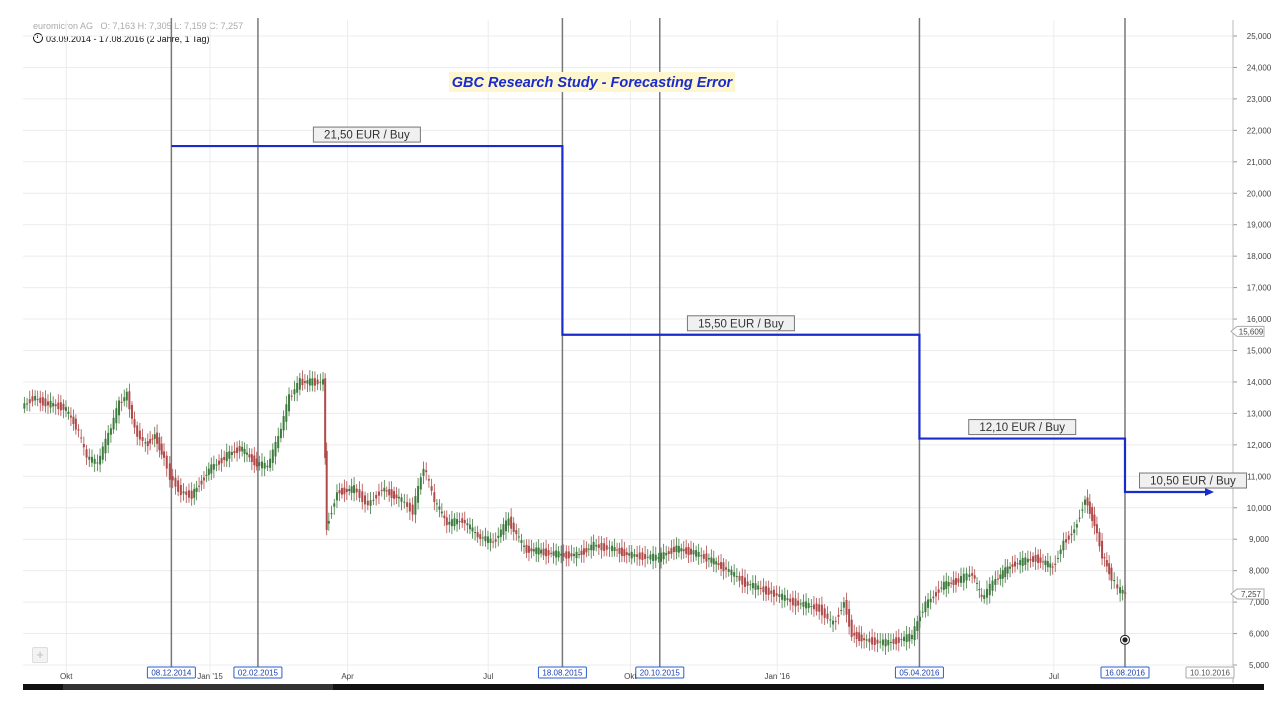  What do you see at coordinates (1192, 480) in the screenshot?
I see `forecast-label: 10,50 EUR / Buy` at bounding box center [1192, 480].